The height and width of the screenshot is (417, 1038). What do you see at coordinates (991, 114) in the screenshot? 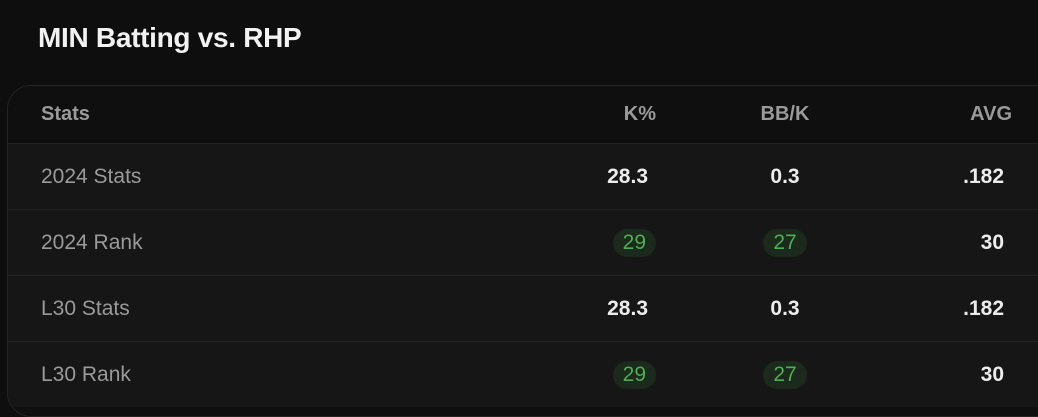
I see `header-avg: AVG` at bounding box center [991, 114].